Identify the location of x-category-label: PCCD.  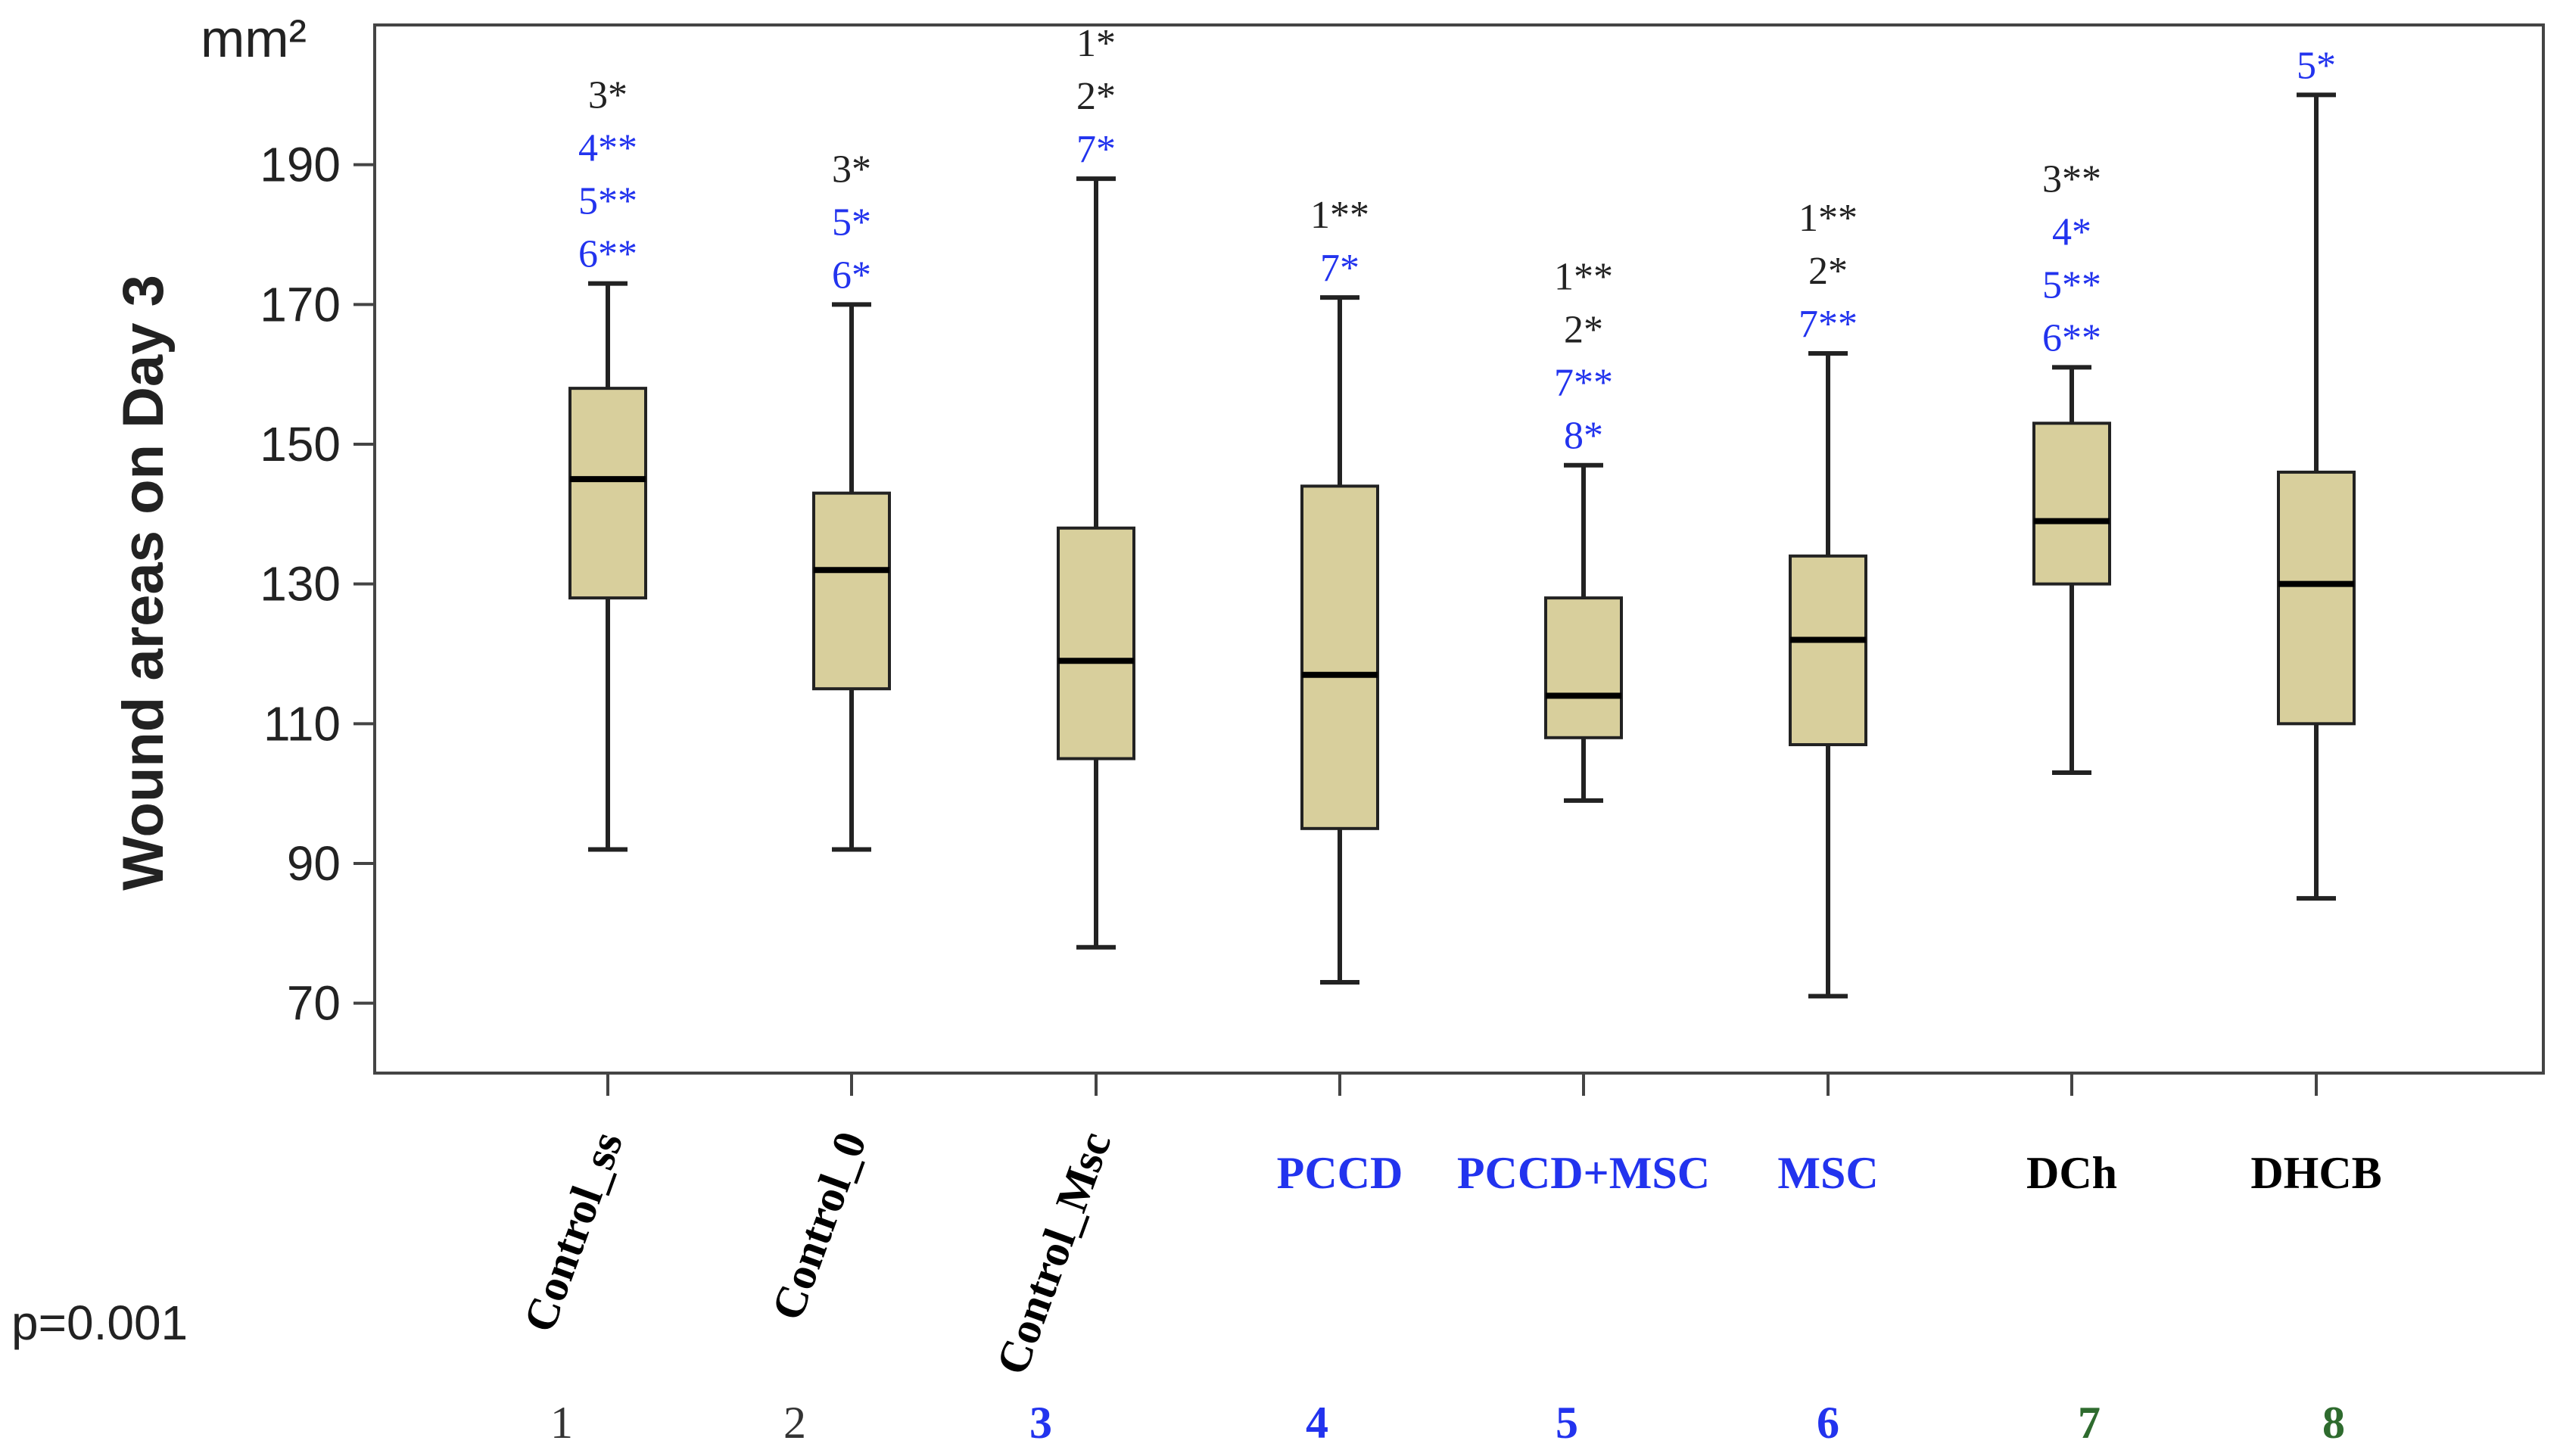
(1340, 1173).